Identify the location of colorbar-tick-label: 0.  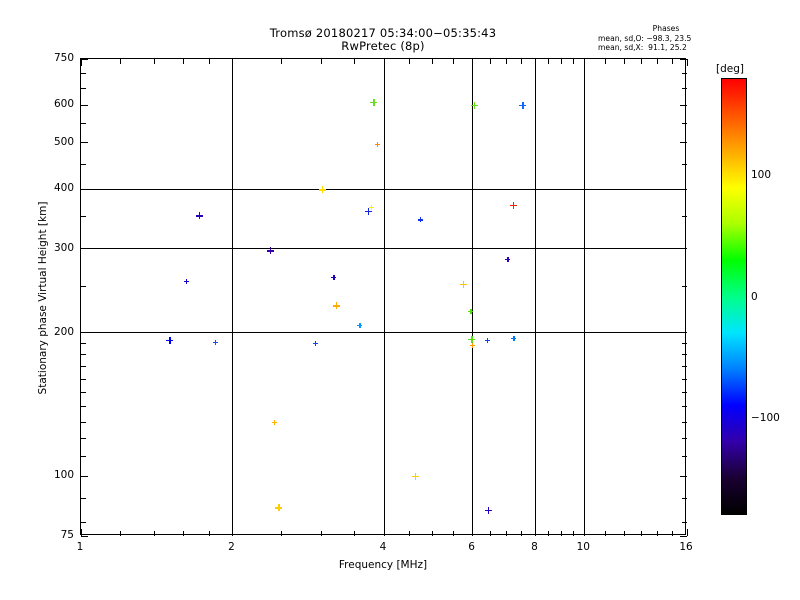
(754, 296).